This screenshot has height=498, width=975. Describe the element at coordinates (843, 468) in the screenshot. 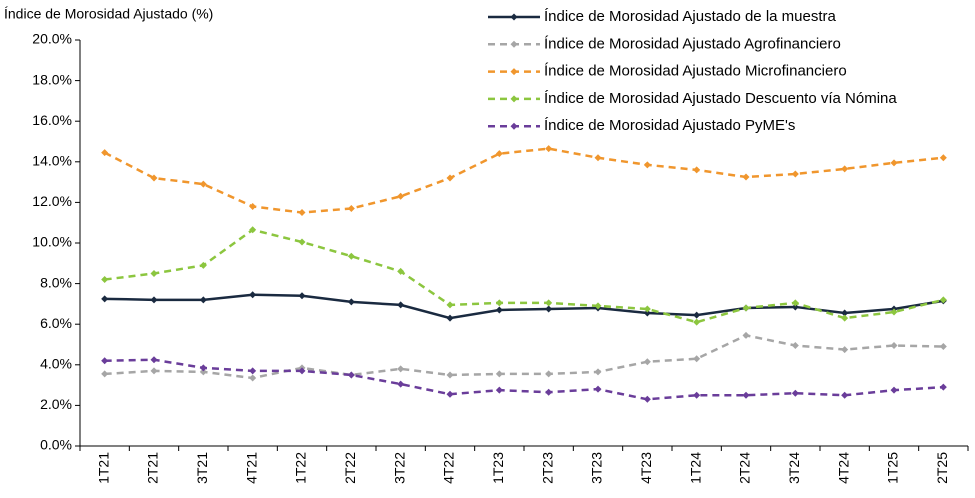

I see `x-tick-label: 4T24` at that location.